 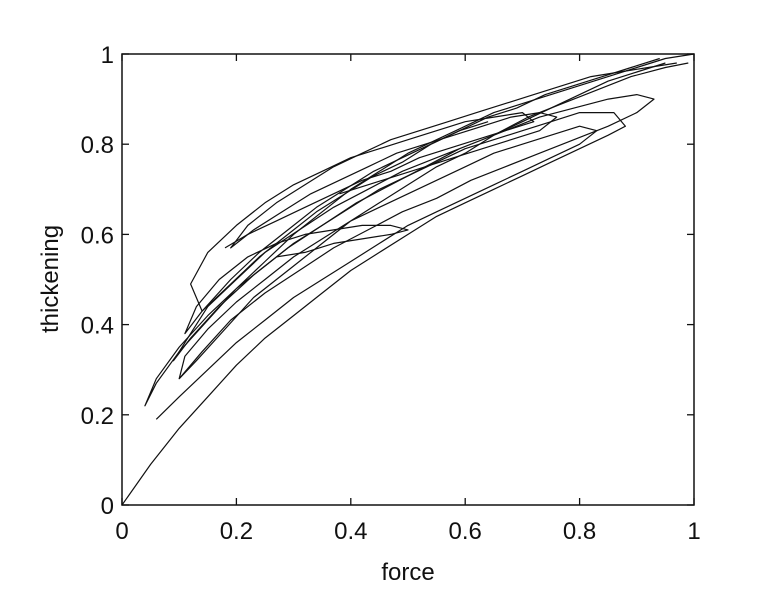 What do you see at coordinates (693, 531) in the screenshot?
I see `x-tick-label: 1` at bounding box center [693, 531].